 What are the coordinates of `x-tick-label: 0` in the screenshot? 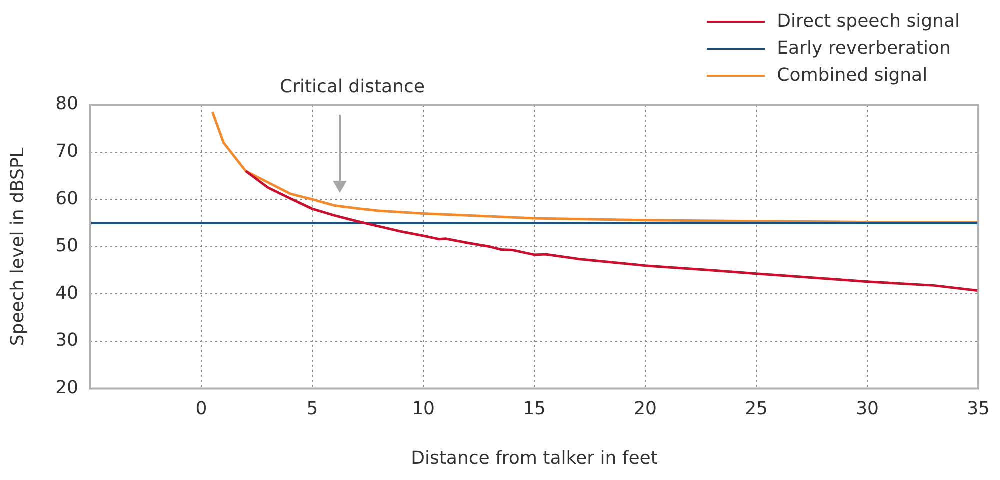 It's located at (202, 409).